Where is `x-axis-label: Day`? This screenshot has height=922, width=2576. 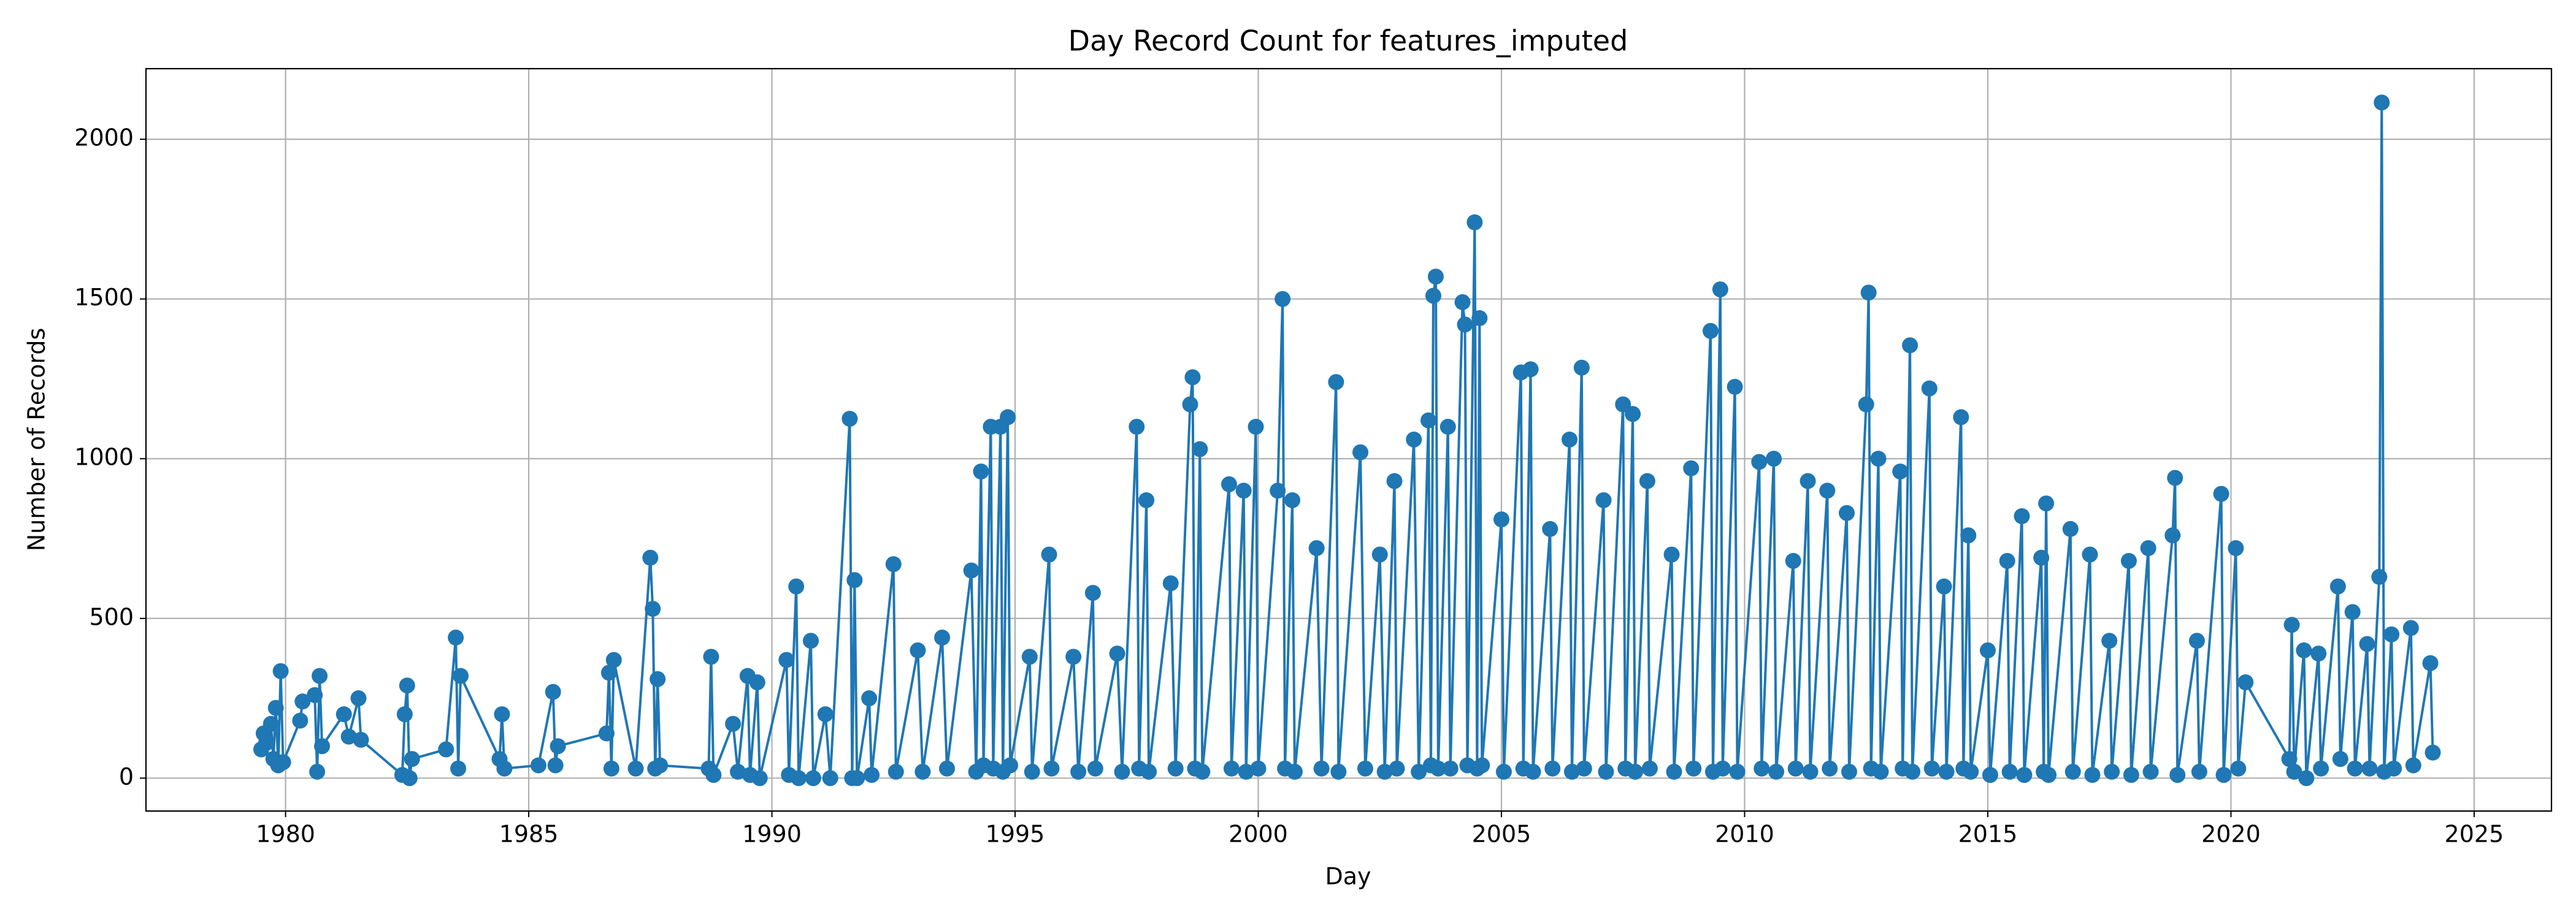
x-axis-label: Day is located at coordinates (1348, 876).